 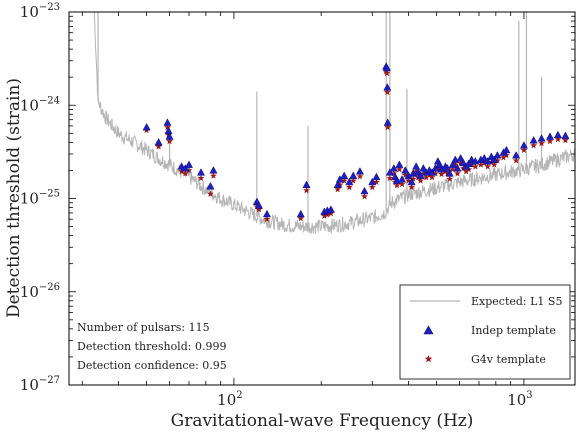 I want to click on y-axis-label: Detection threshold (strain), so click(x=14, y=198).